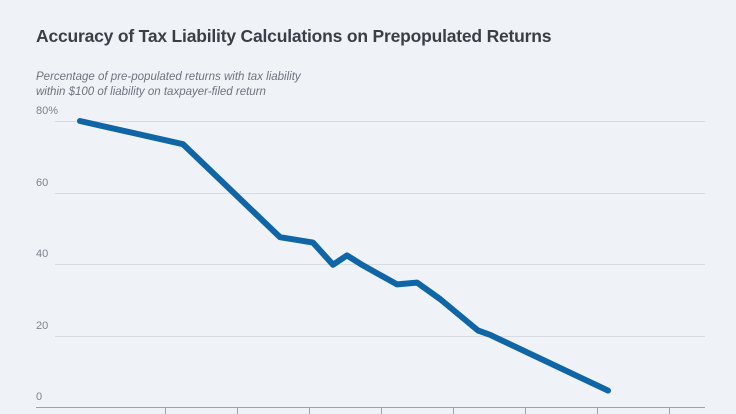  I want to click on y-tick-label: 20, so click(42, 325).